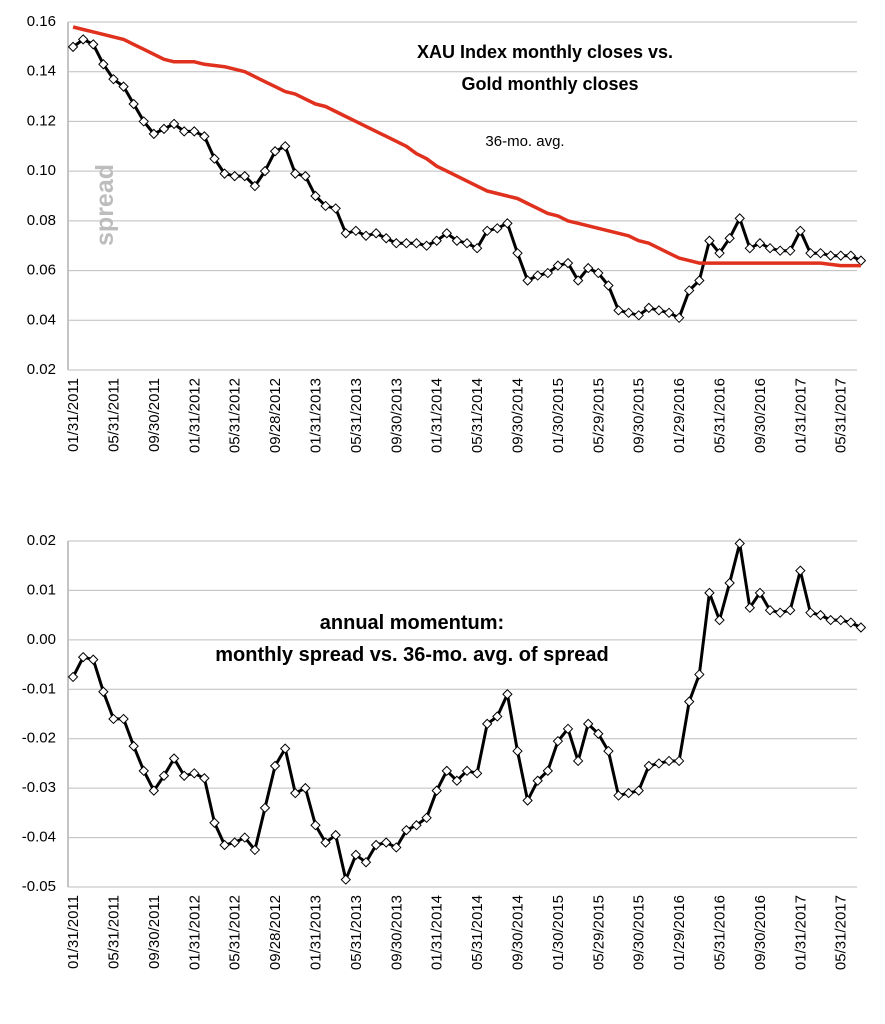 This screenshot has height=1024, width=885. I want to click on x-tick-label: 05/31/2013, so click(356, 415).